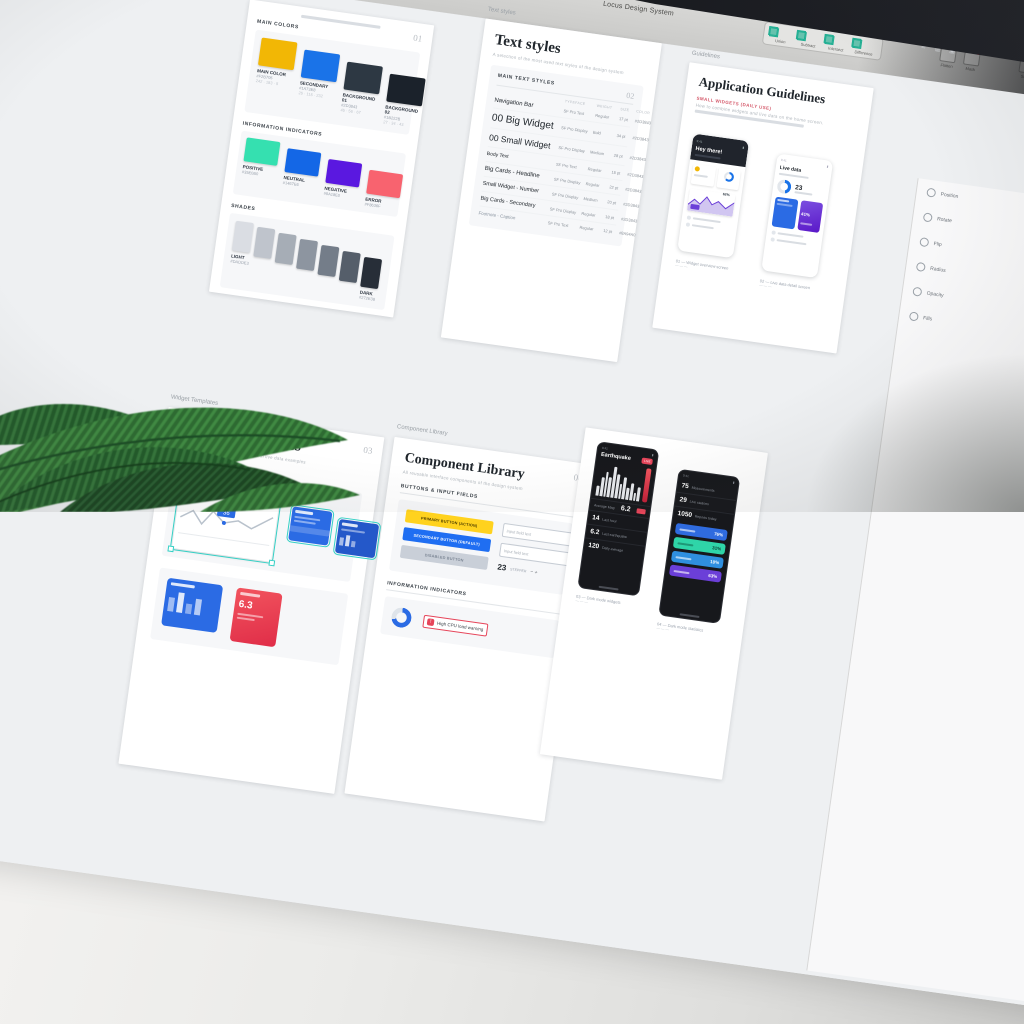  I want to click on swatch-background-01: BACKGROUND 01 #2D3843 45 · 56 · 67, so click(361, 92).